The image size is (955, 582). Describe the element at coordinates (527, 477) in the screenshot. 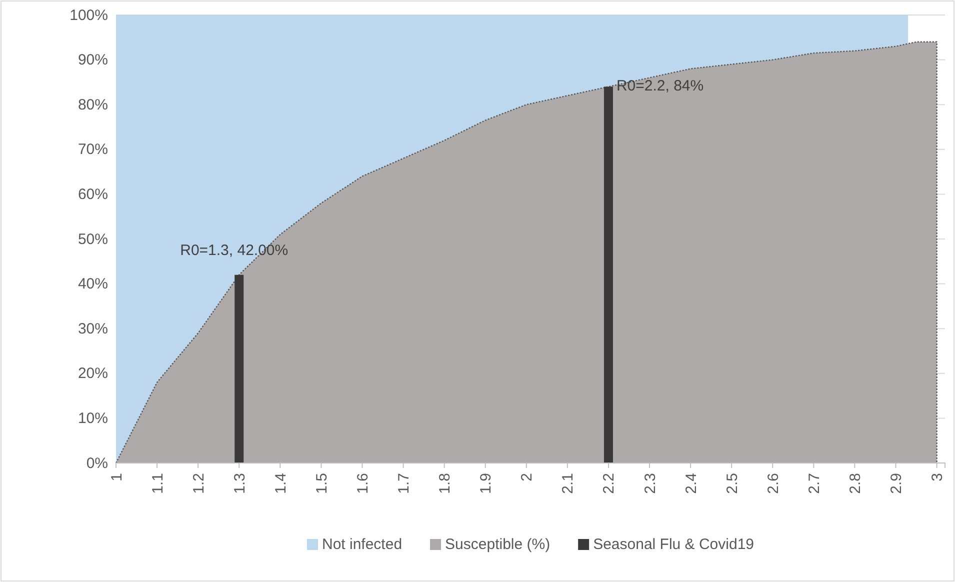

I see `x-tick-label: 2` at that location.